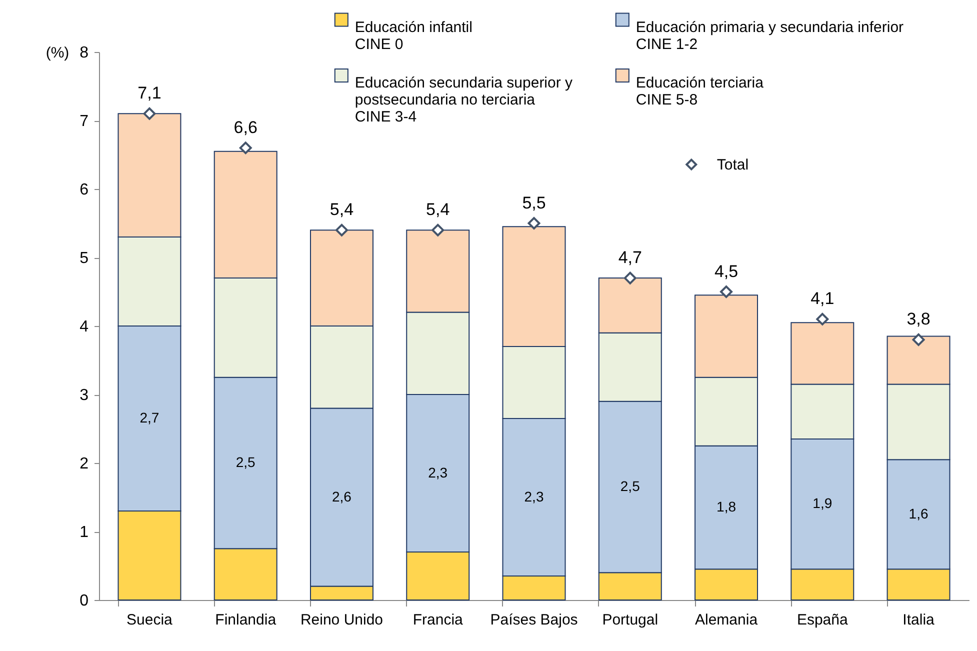  Describe the element at coordinates (534, 620) in the screenshot. I see `x-tick-label: Países Bajos` at that location.